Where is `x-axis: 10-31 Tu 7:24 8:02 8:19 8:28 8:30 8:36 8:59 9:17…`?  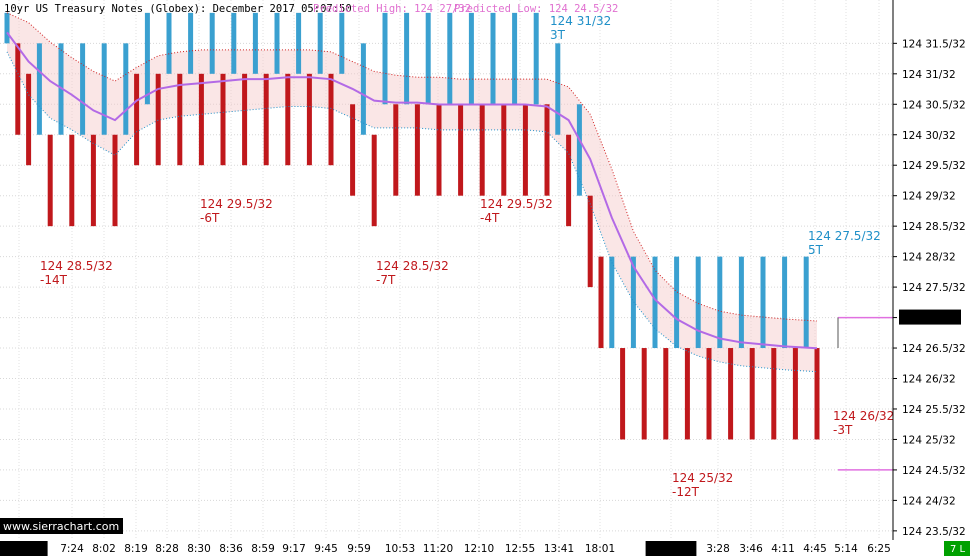 x-axis: 10-31 Tu 7:24 8:02 8:19 8:28 8:30 8:36 8:59 9:17… is located at coordinates (445, 548).